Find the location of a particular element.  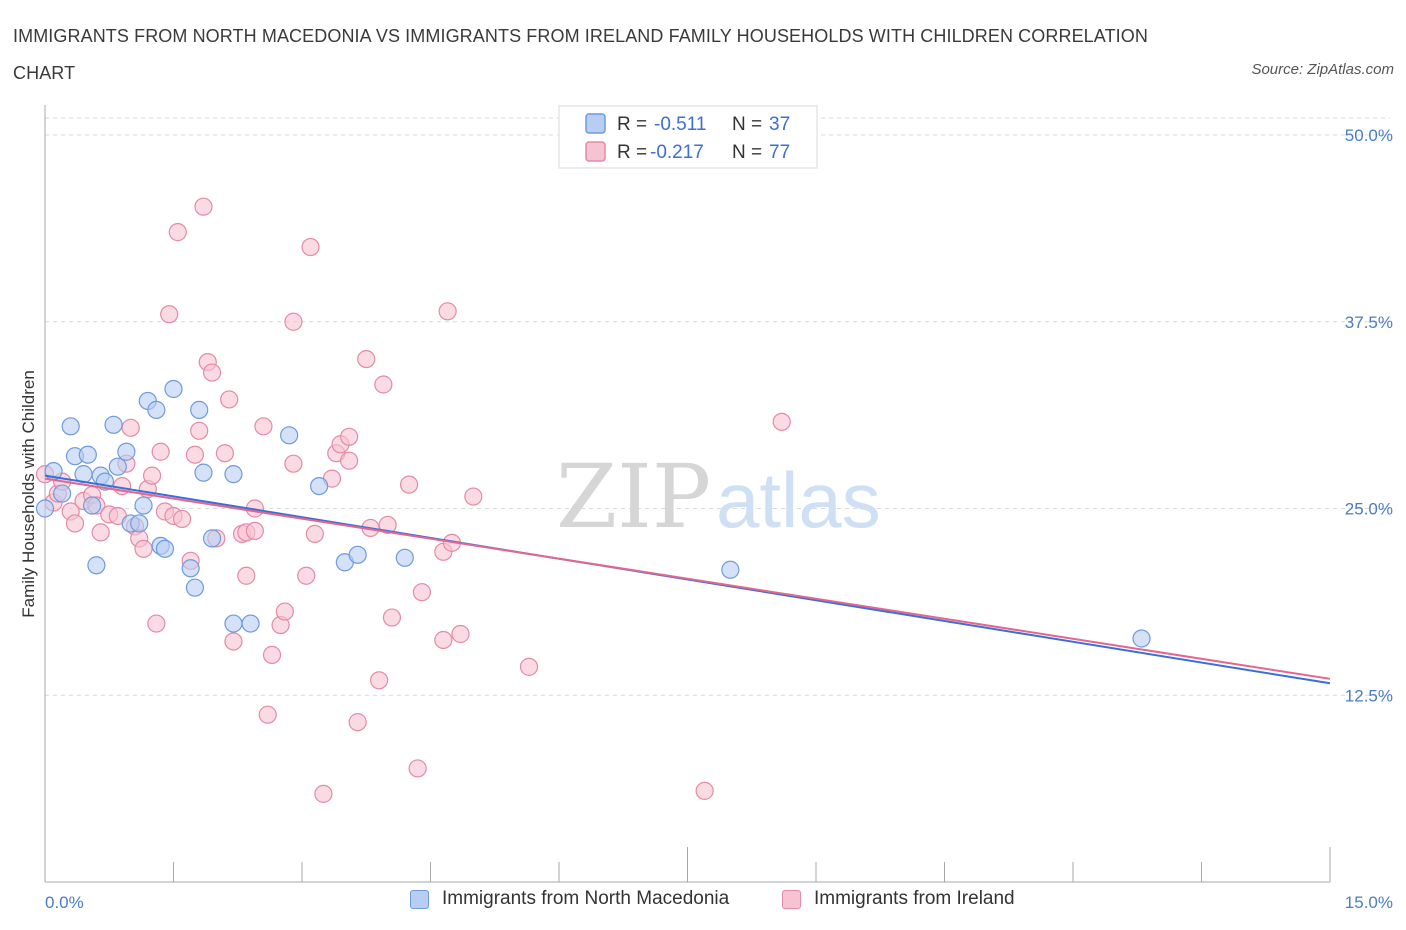

y-tick-label: 12.5% is located at coordinates (1369, 695).